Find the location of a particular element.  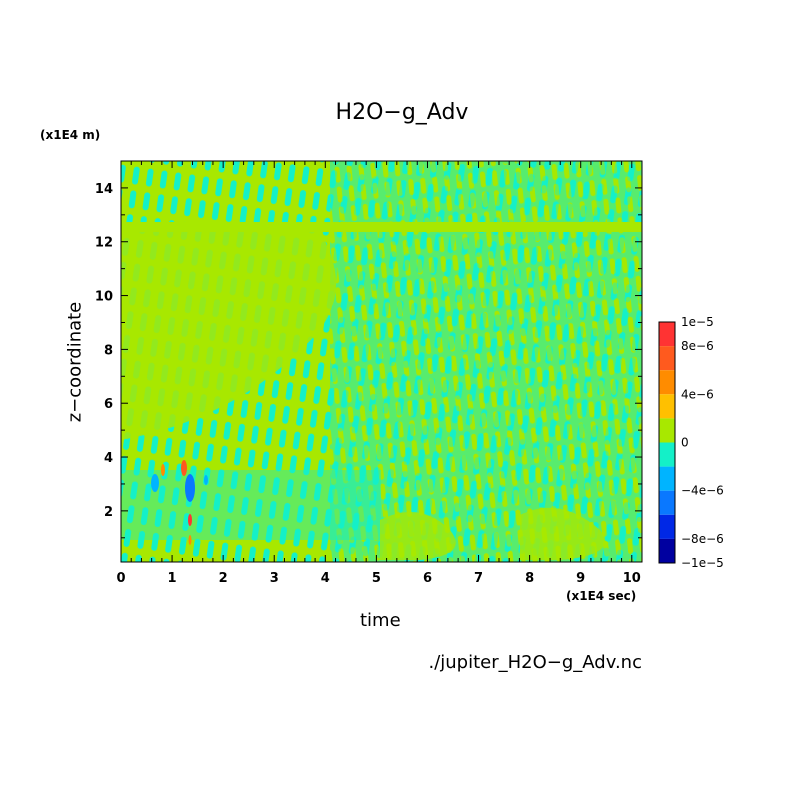

y-tick-label: 12 is located at coordinates (104, 243).